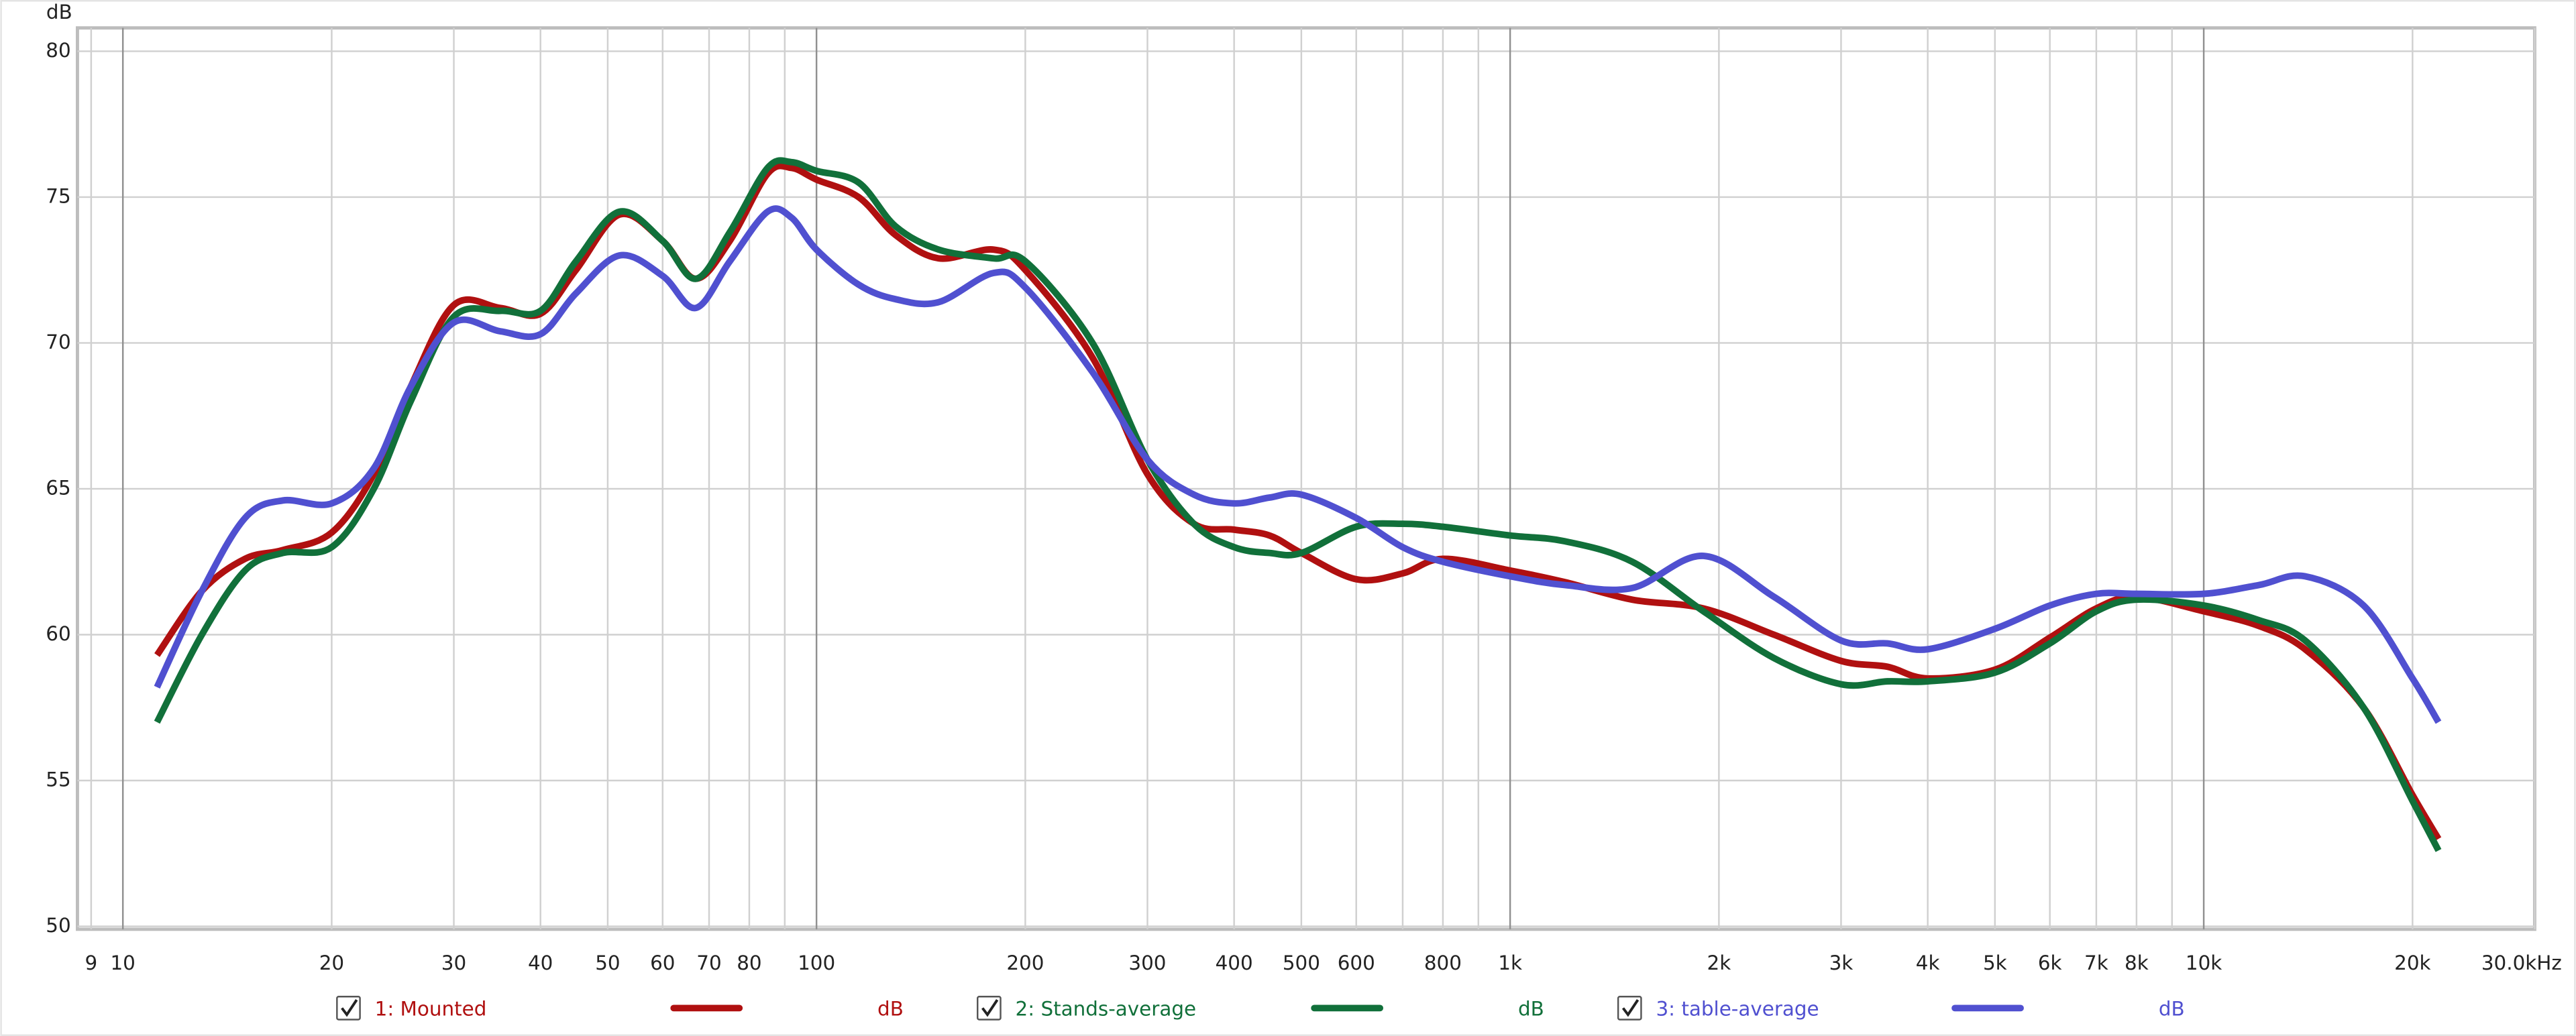 The width and height of the screenshot is (2576, 1036). I want to click on y-tick-label: 60, so click(58, 634).